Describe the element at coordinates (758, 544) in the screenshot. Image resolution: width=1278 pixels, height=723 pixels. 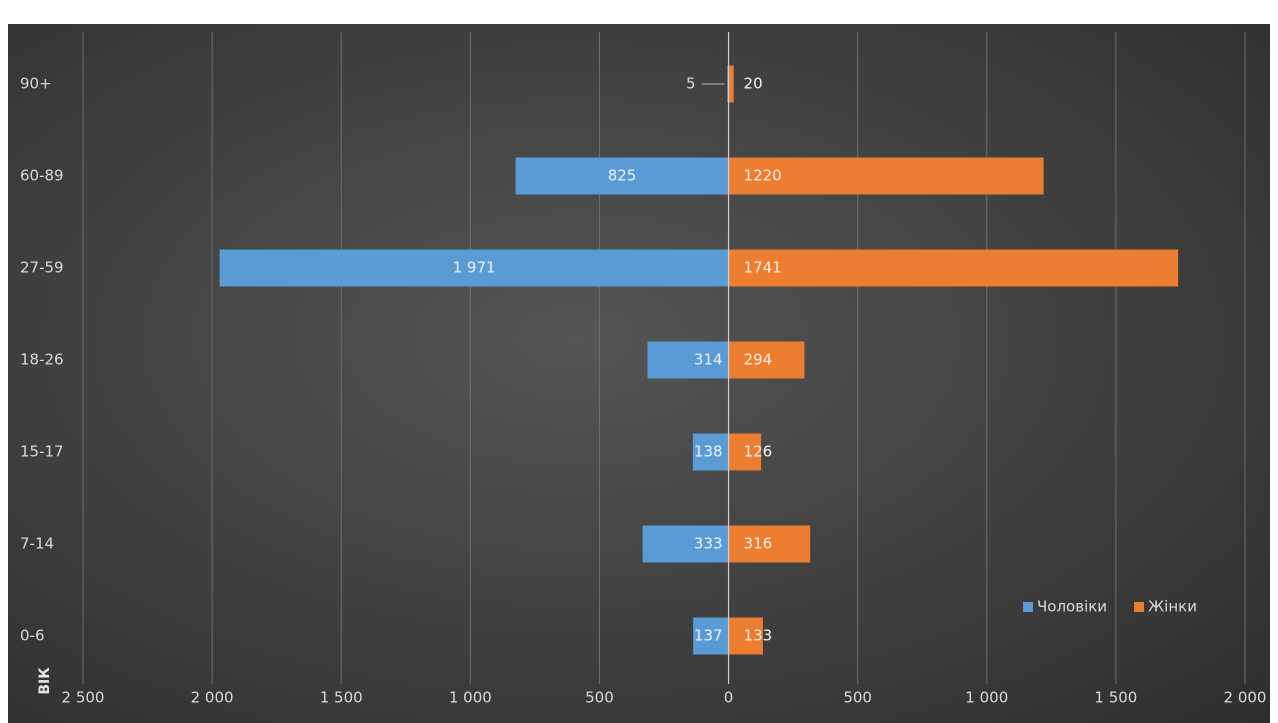
I see `data-label-zhinky: 316` at that location.